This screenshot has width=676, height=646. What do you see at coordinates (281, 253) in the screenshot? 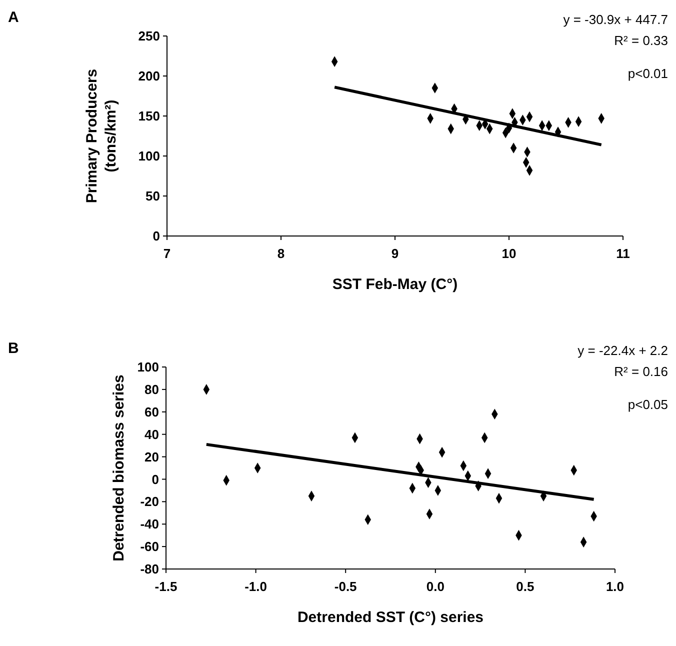
I see `x-tick-label: 8` at bounding box center [281, 253].